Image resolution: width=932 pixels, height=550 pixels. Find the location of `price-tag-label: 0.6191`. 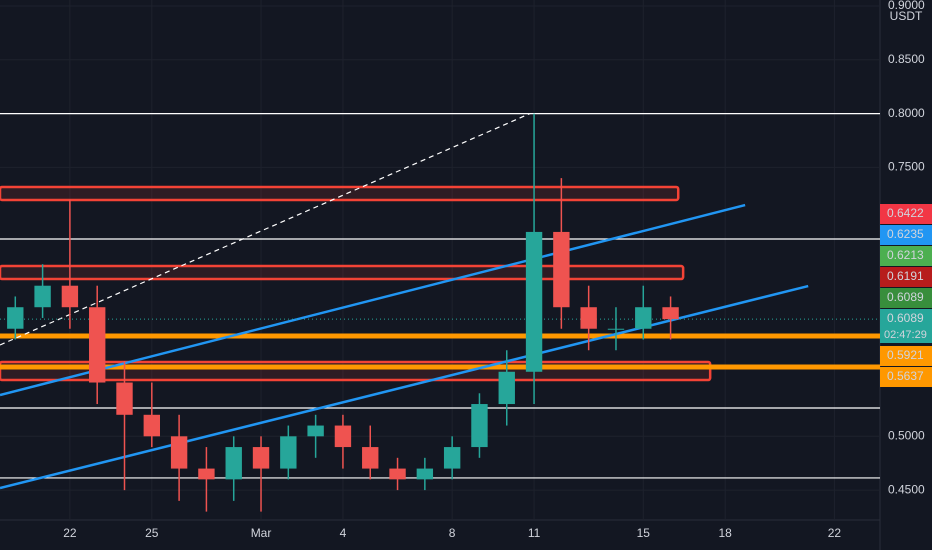

price-tag-label: 0.6191 is located at coordinates (905, 276).